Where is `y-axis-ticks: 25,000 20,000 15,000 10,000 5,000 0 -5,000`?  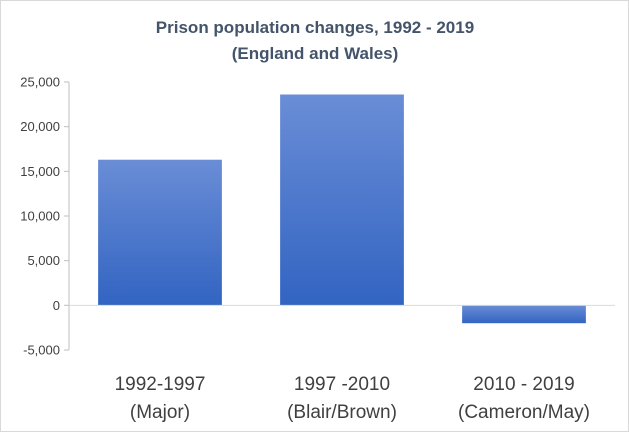
y-axis-ticks: 25,000 20,000 15,000 10,000 5,000 0 -5,000 is located at coordinates (44, 216).